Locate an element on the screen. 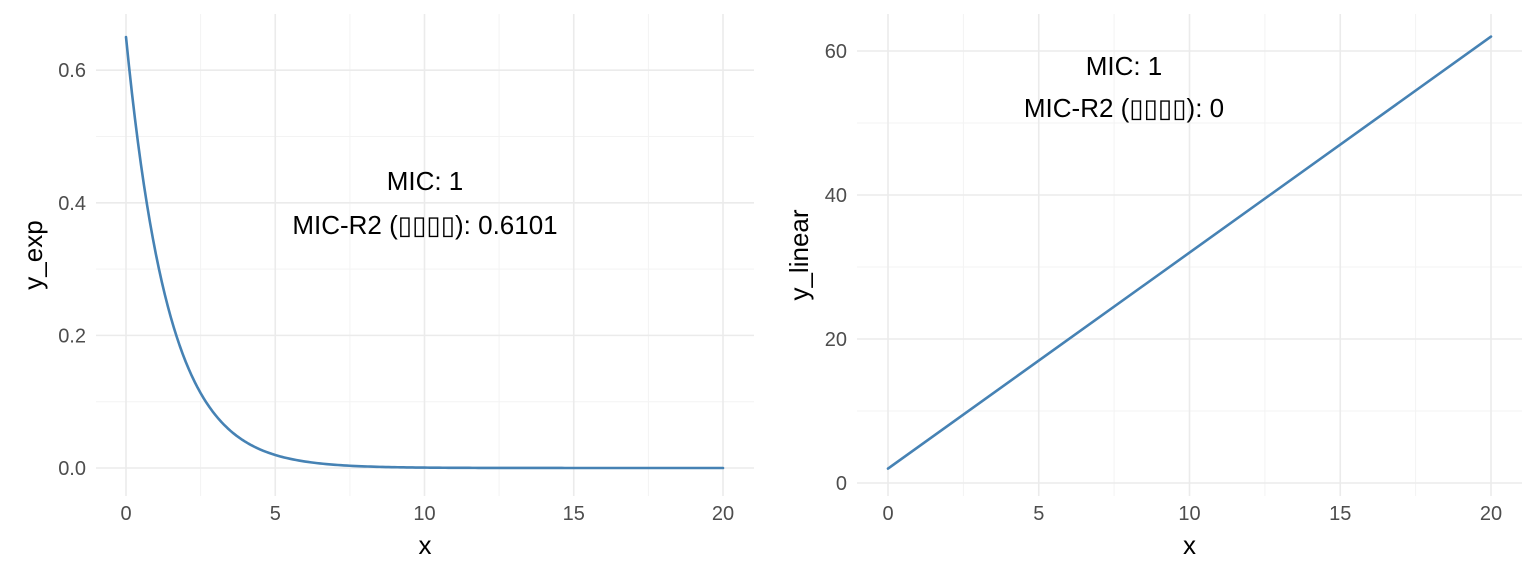 Image resolution: width=1536 pixels, height=576 pixels. y-tick-label: 40 is located at coordinates (836, 196).